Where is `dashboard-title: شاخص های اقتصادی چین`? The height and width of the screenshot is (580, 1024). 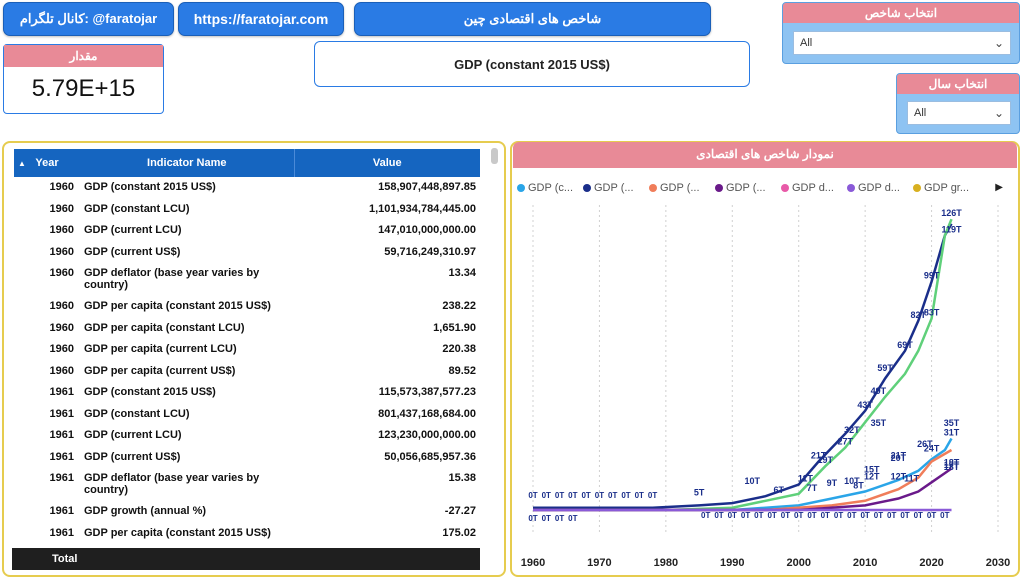
dashboard-title: شاخص های اقتصادی چین is located at coordinates (532, 19).